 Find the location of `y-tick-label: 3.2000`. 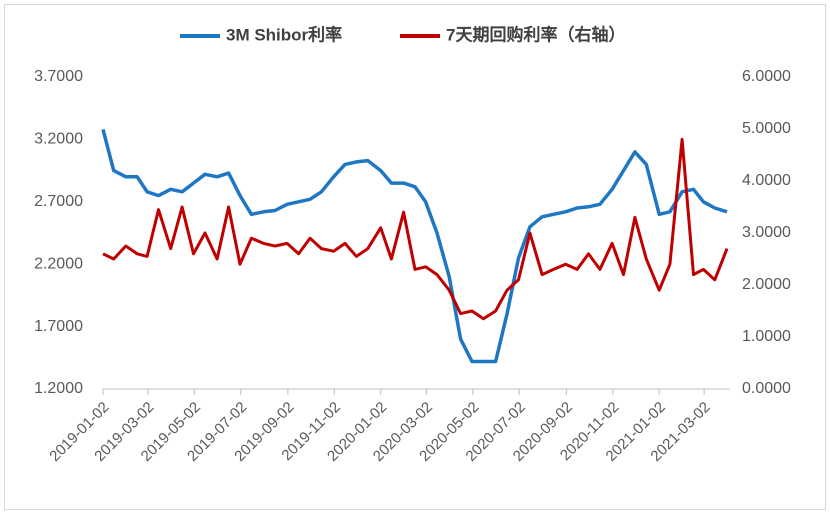

y-tick-label: 3.2000 is located at coordinates (58, 139).